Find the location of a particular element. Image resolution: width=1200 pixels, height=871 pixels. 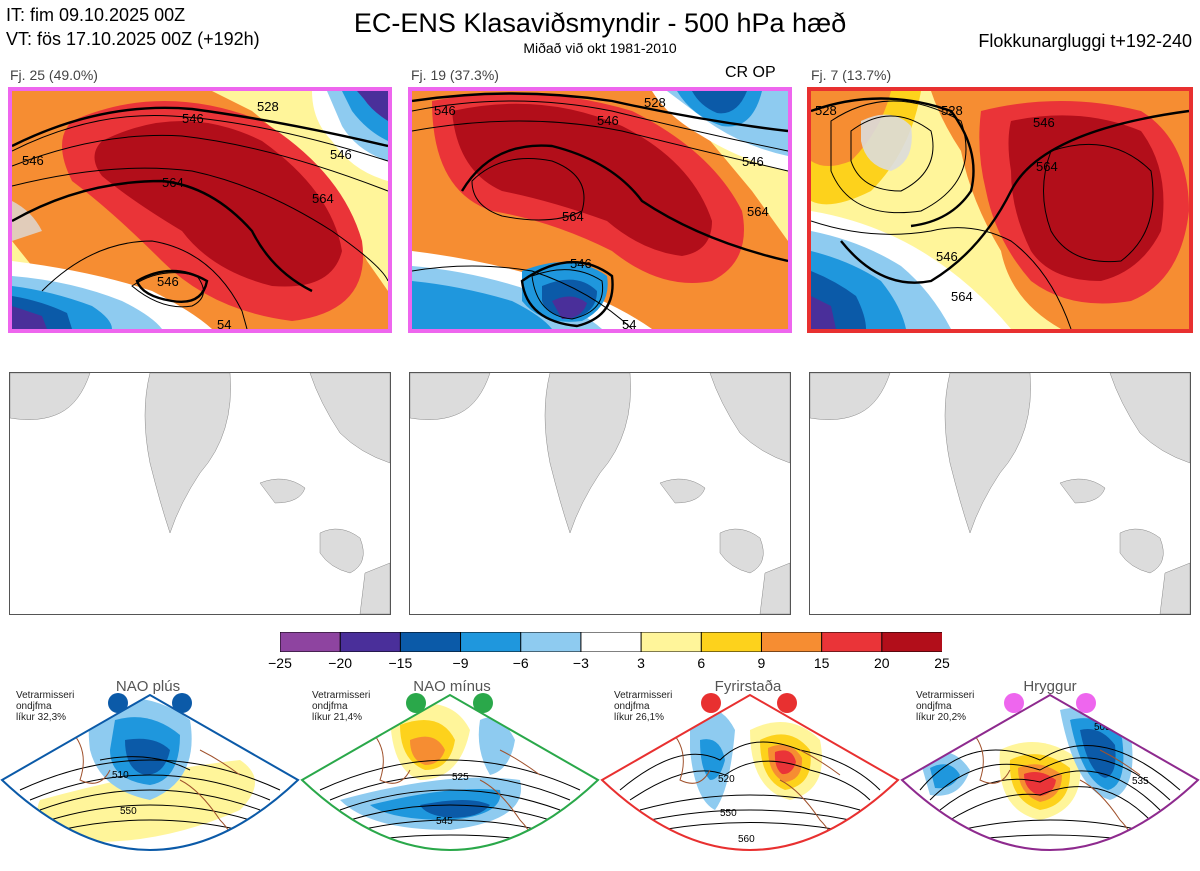

regime-2-map: 525 545 565 is located at coordinates (450, 777).